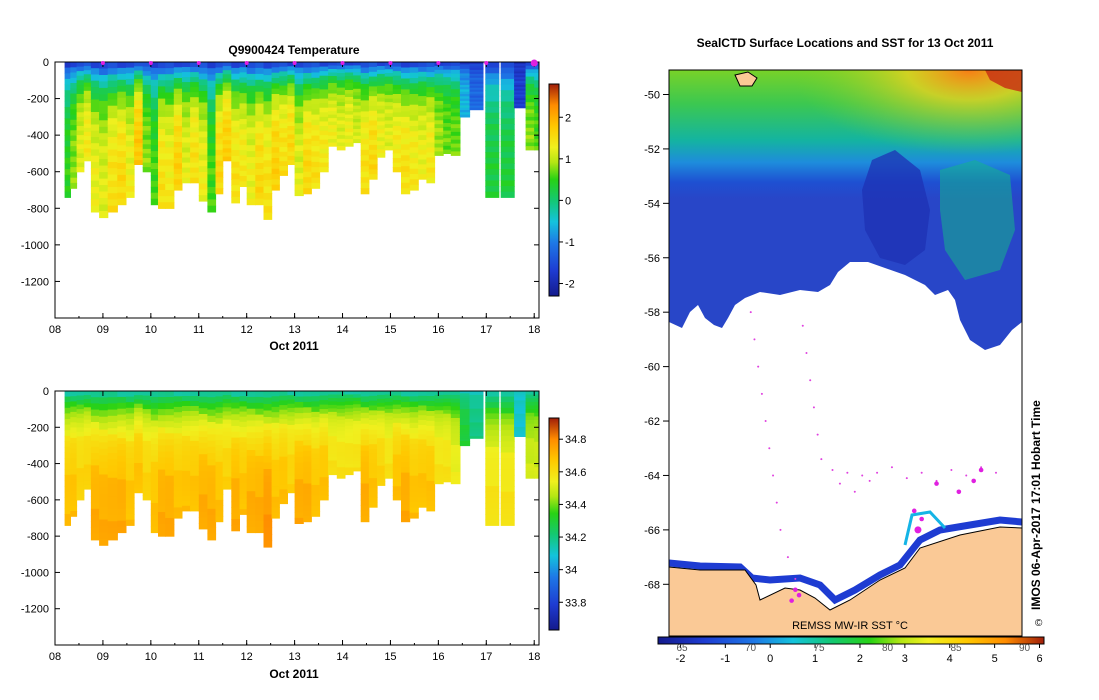  I want to click on island, so click(746, 79).